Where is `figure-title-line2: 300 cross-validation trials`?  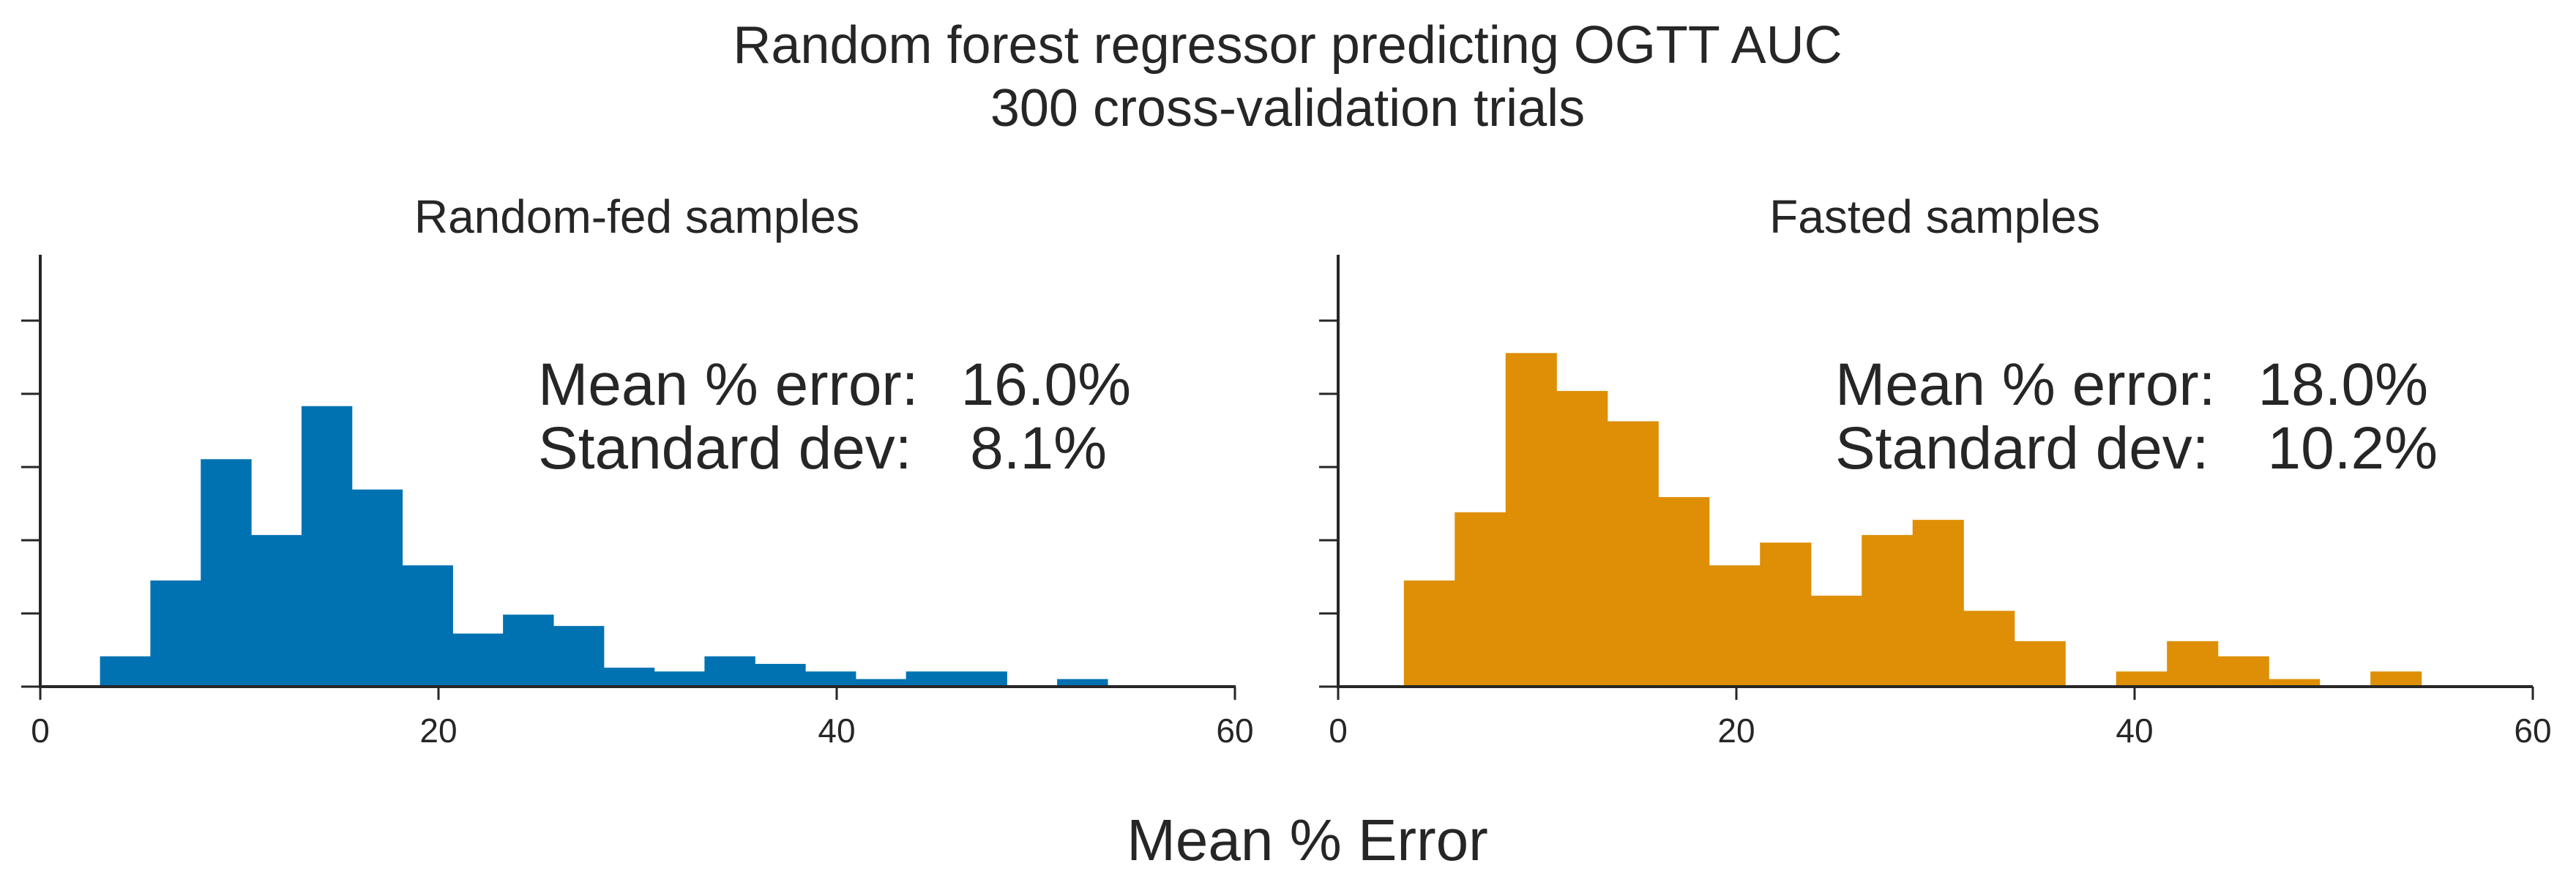
figure-title-line2: 300 cross-validation trials is located at coordinates (1287, 108).